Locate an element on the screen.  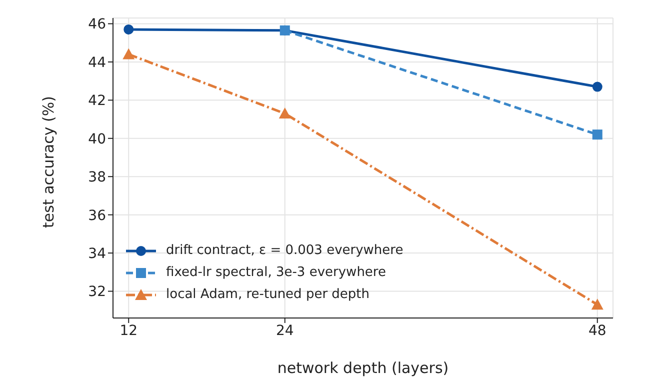
y-tick-label: 38 is located at coordinates (97, 178).